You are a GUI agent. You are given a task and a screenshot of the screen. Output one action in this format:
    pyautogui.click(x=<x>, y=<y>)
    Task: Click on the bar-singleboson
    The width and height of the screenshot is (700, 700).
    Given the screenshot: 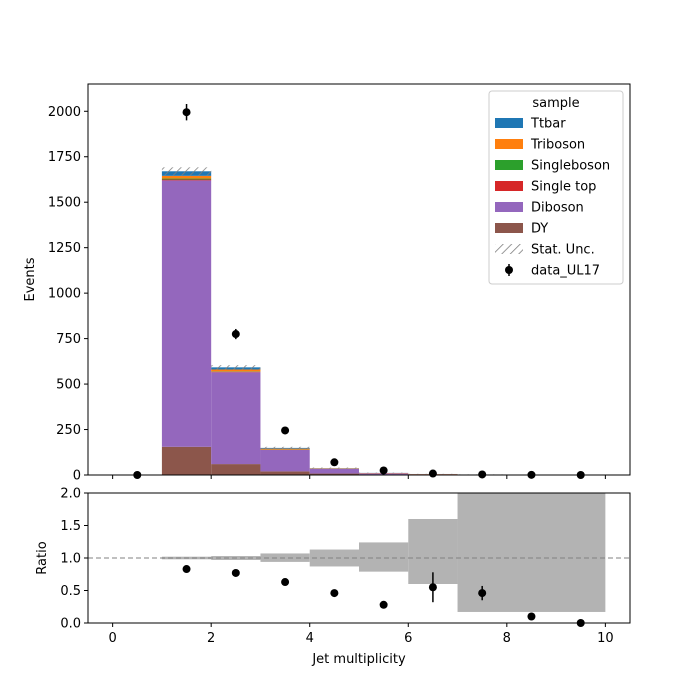 What is the action you would take?
    pyautogui.click(x=186, y=179)
    